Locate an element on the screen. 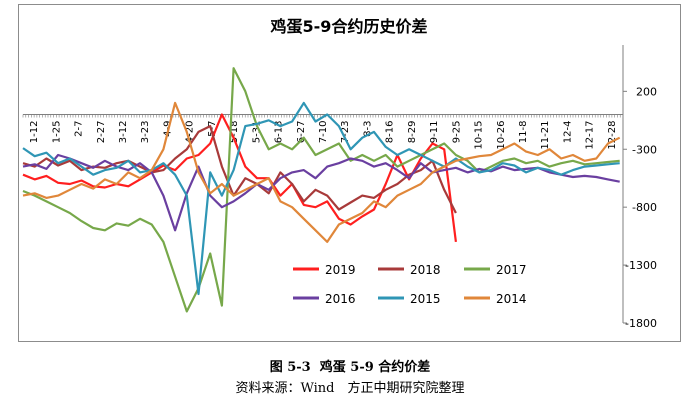 The width and height of the screenshot is (700, 403). y-tick-label: -300 is located at coordinates (644, 149).